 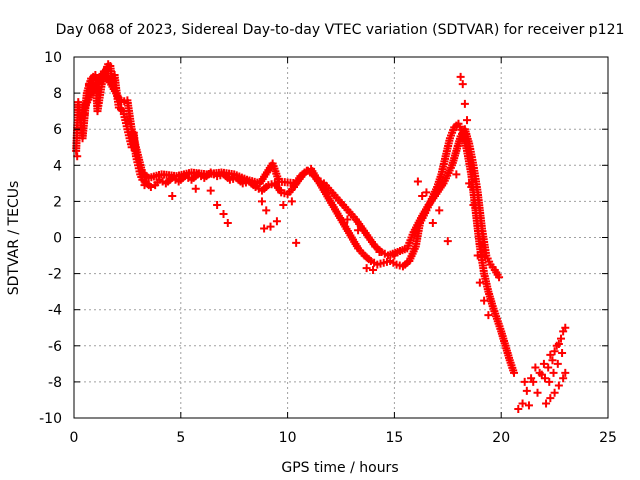 I want to click on y-tick-label-2: -6, so click(x=55, y=347).